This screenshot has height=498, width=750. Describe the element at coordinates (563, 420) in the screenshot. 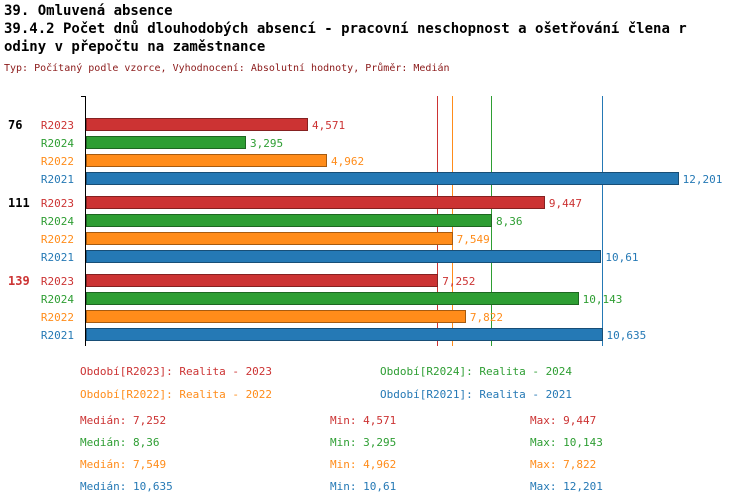

I see `max-value: Max: 9,447` at that location.